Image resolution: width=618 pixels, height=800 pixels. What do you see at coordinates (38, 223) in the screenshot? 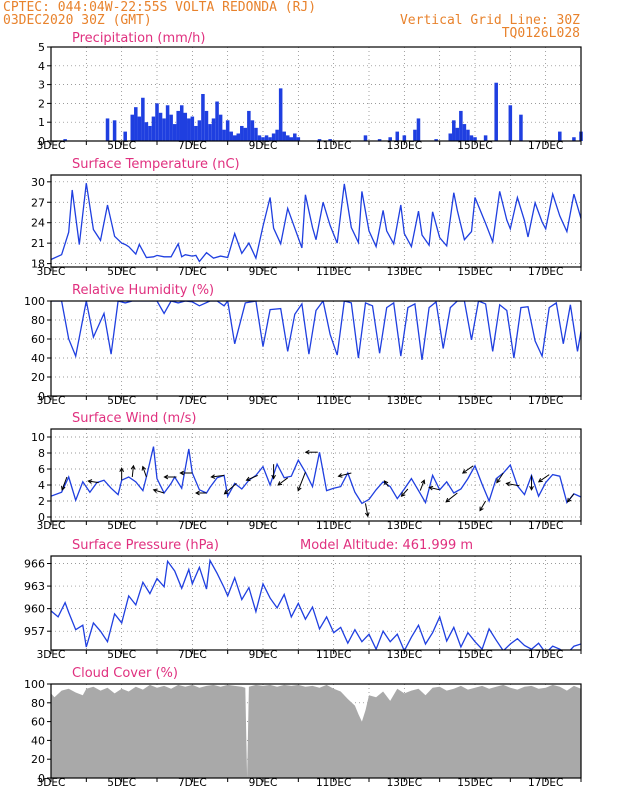
I see `y-tick-label: 24` at bounding box center [38, 223].